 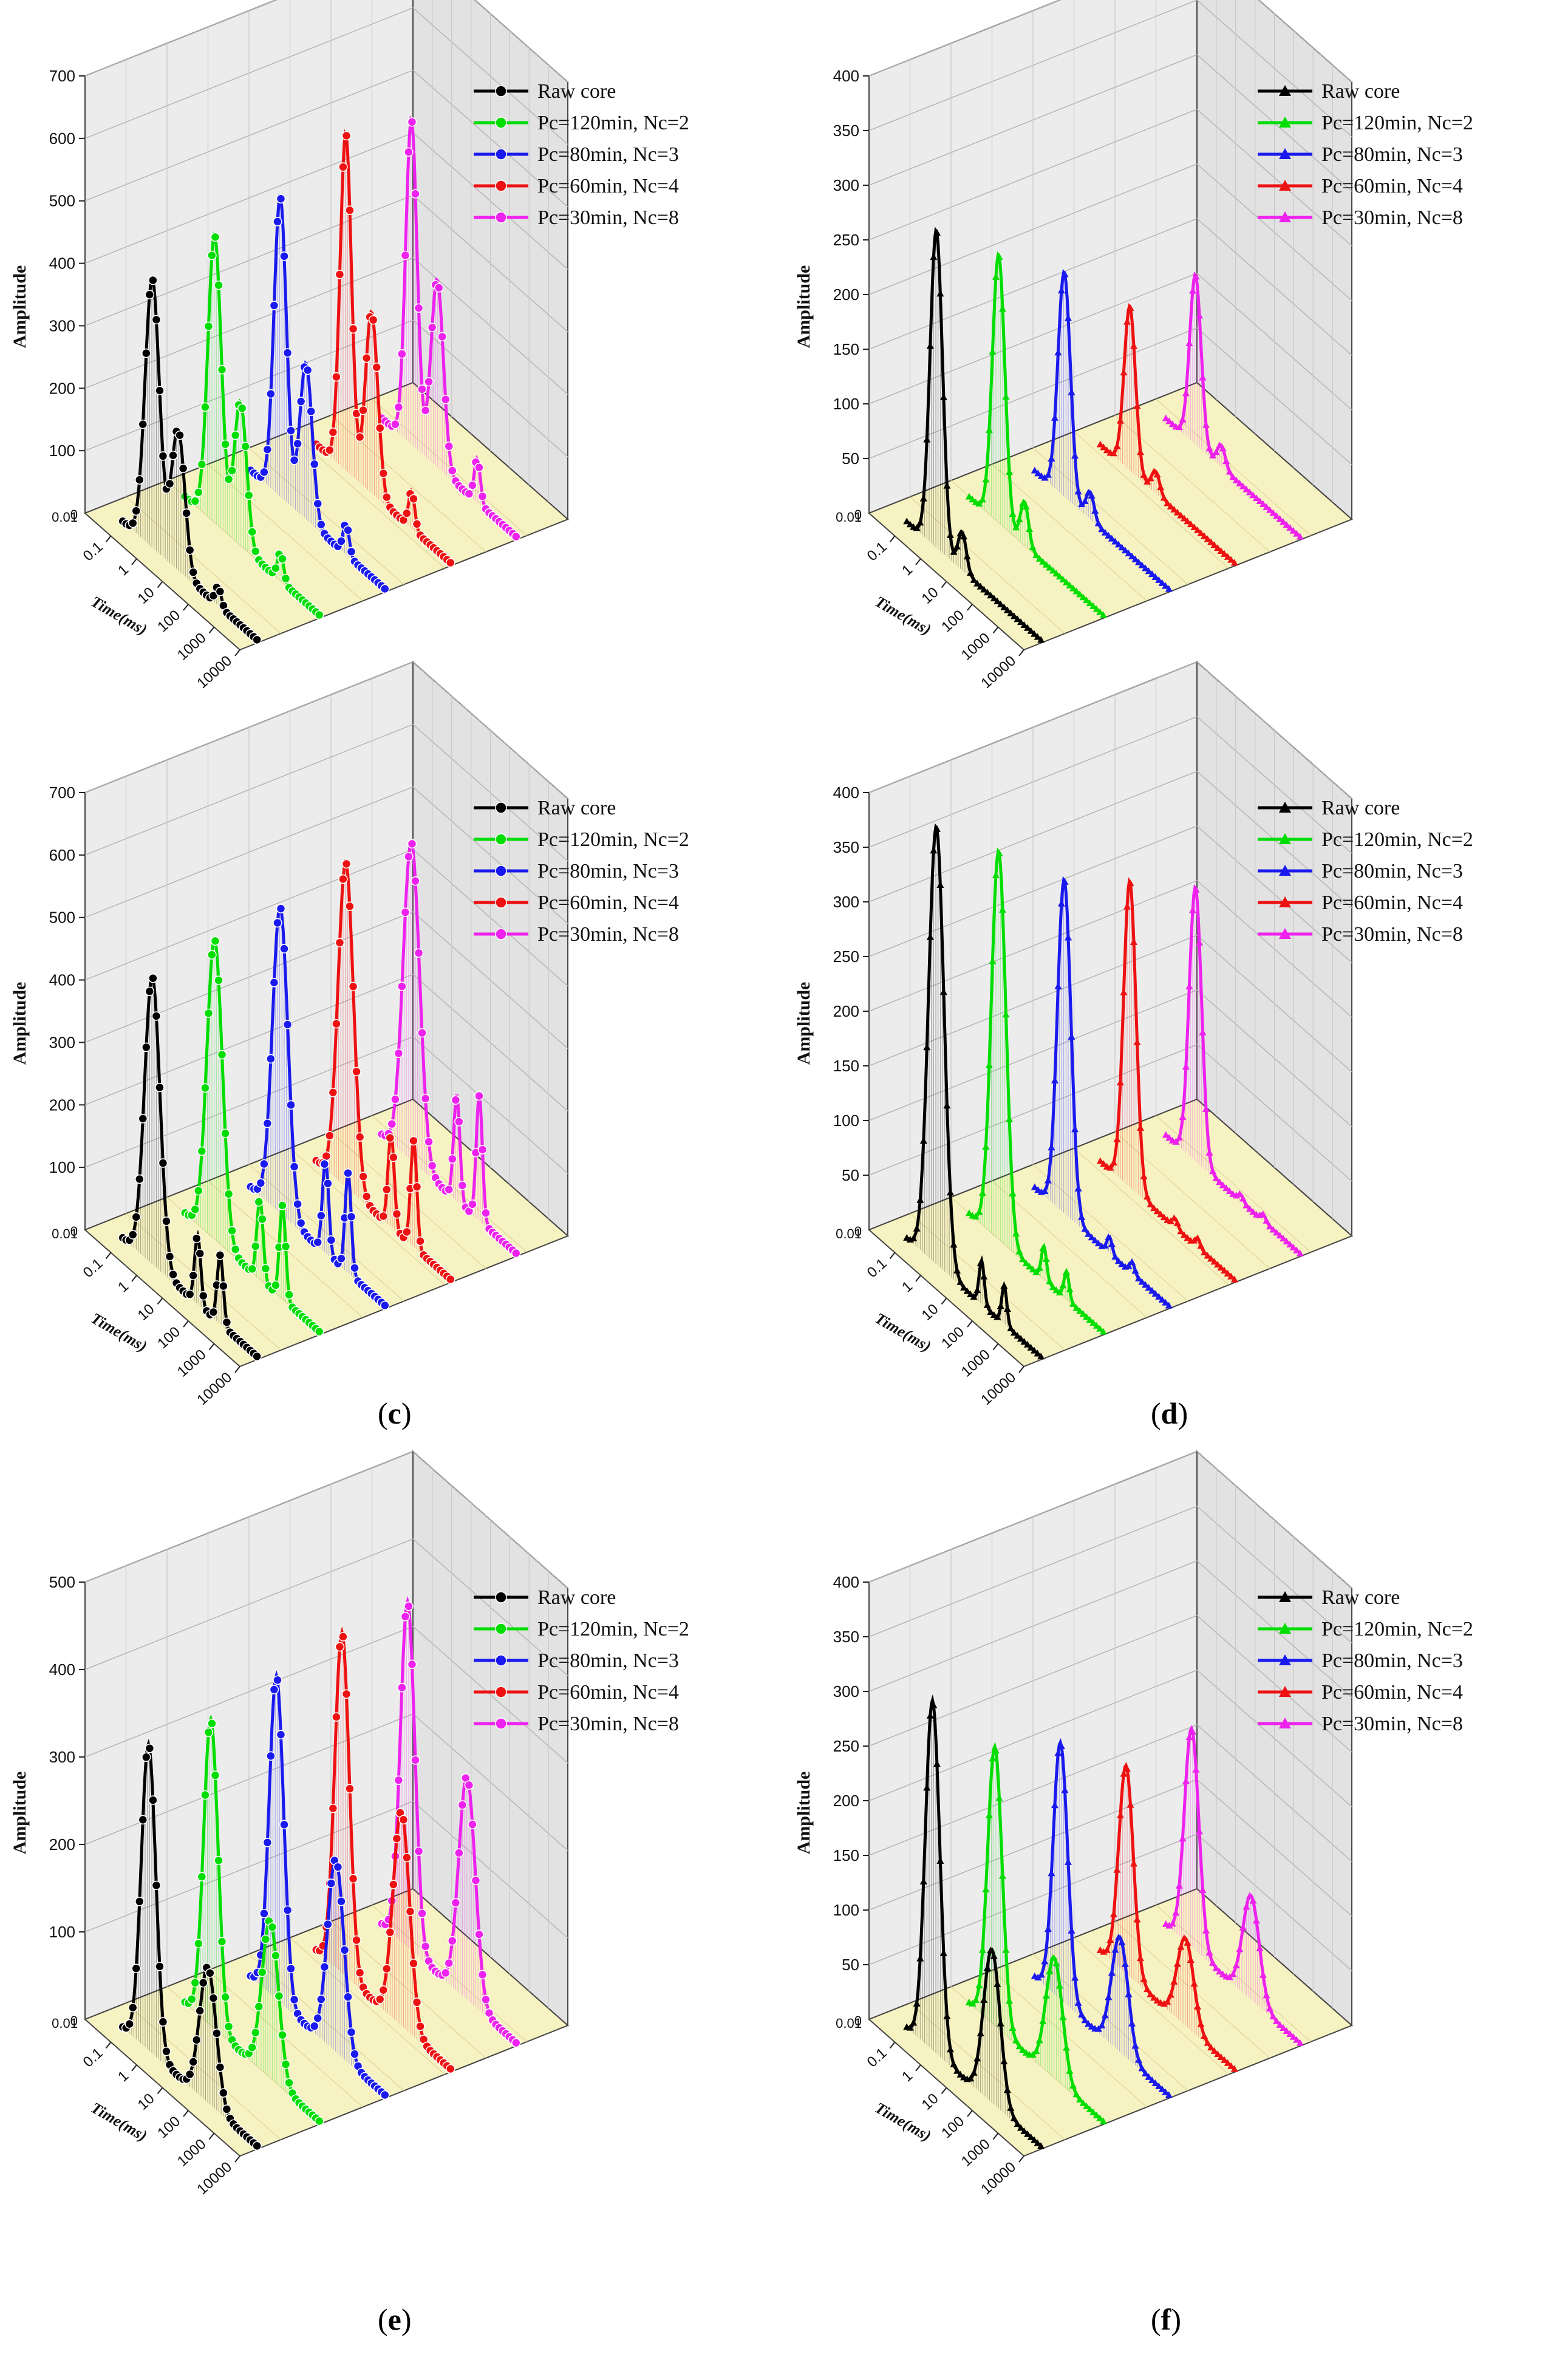 I want to click on y-tick-label: 600, so click(x=62, y=138).